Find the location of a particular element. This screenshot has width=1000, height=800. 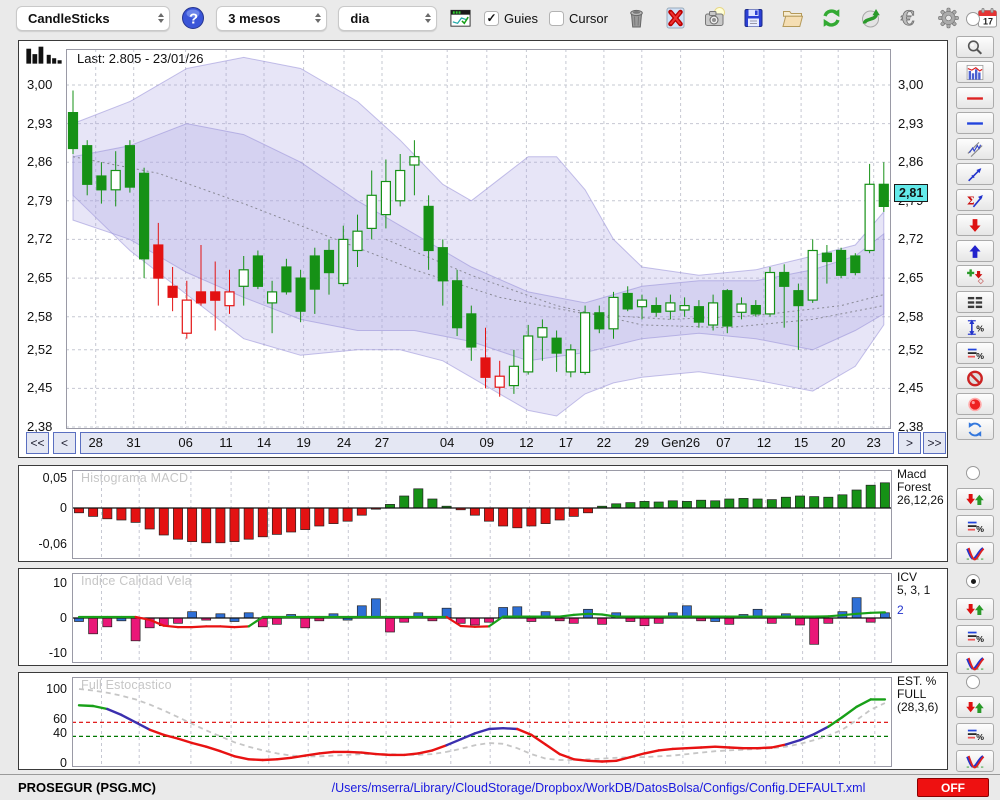

save-button is located at coordinates (753, 18).